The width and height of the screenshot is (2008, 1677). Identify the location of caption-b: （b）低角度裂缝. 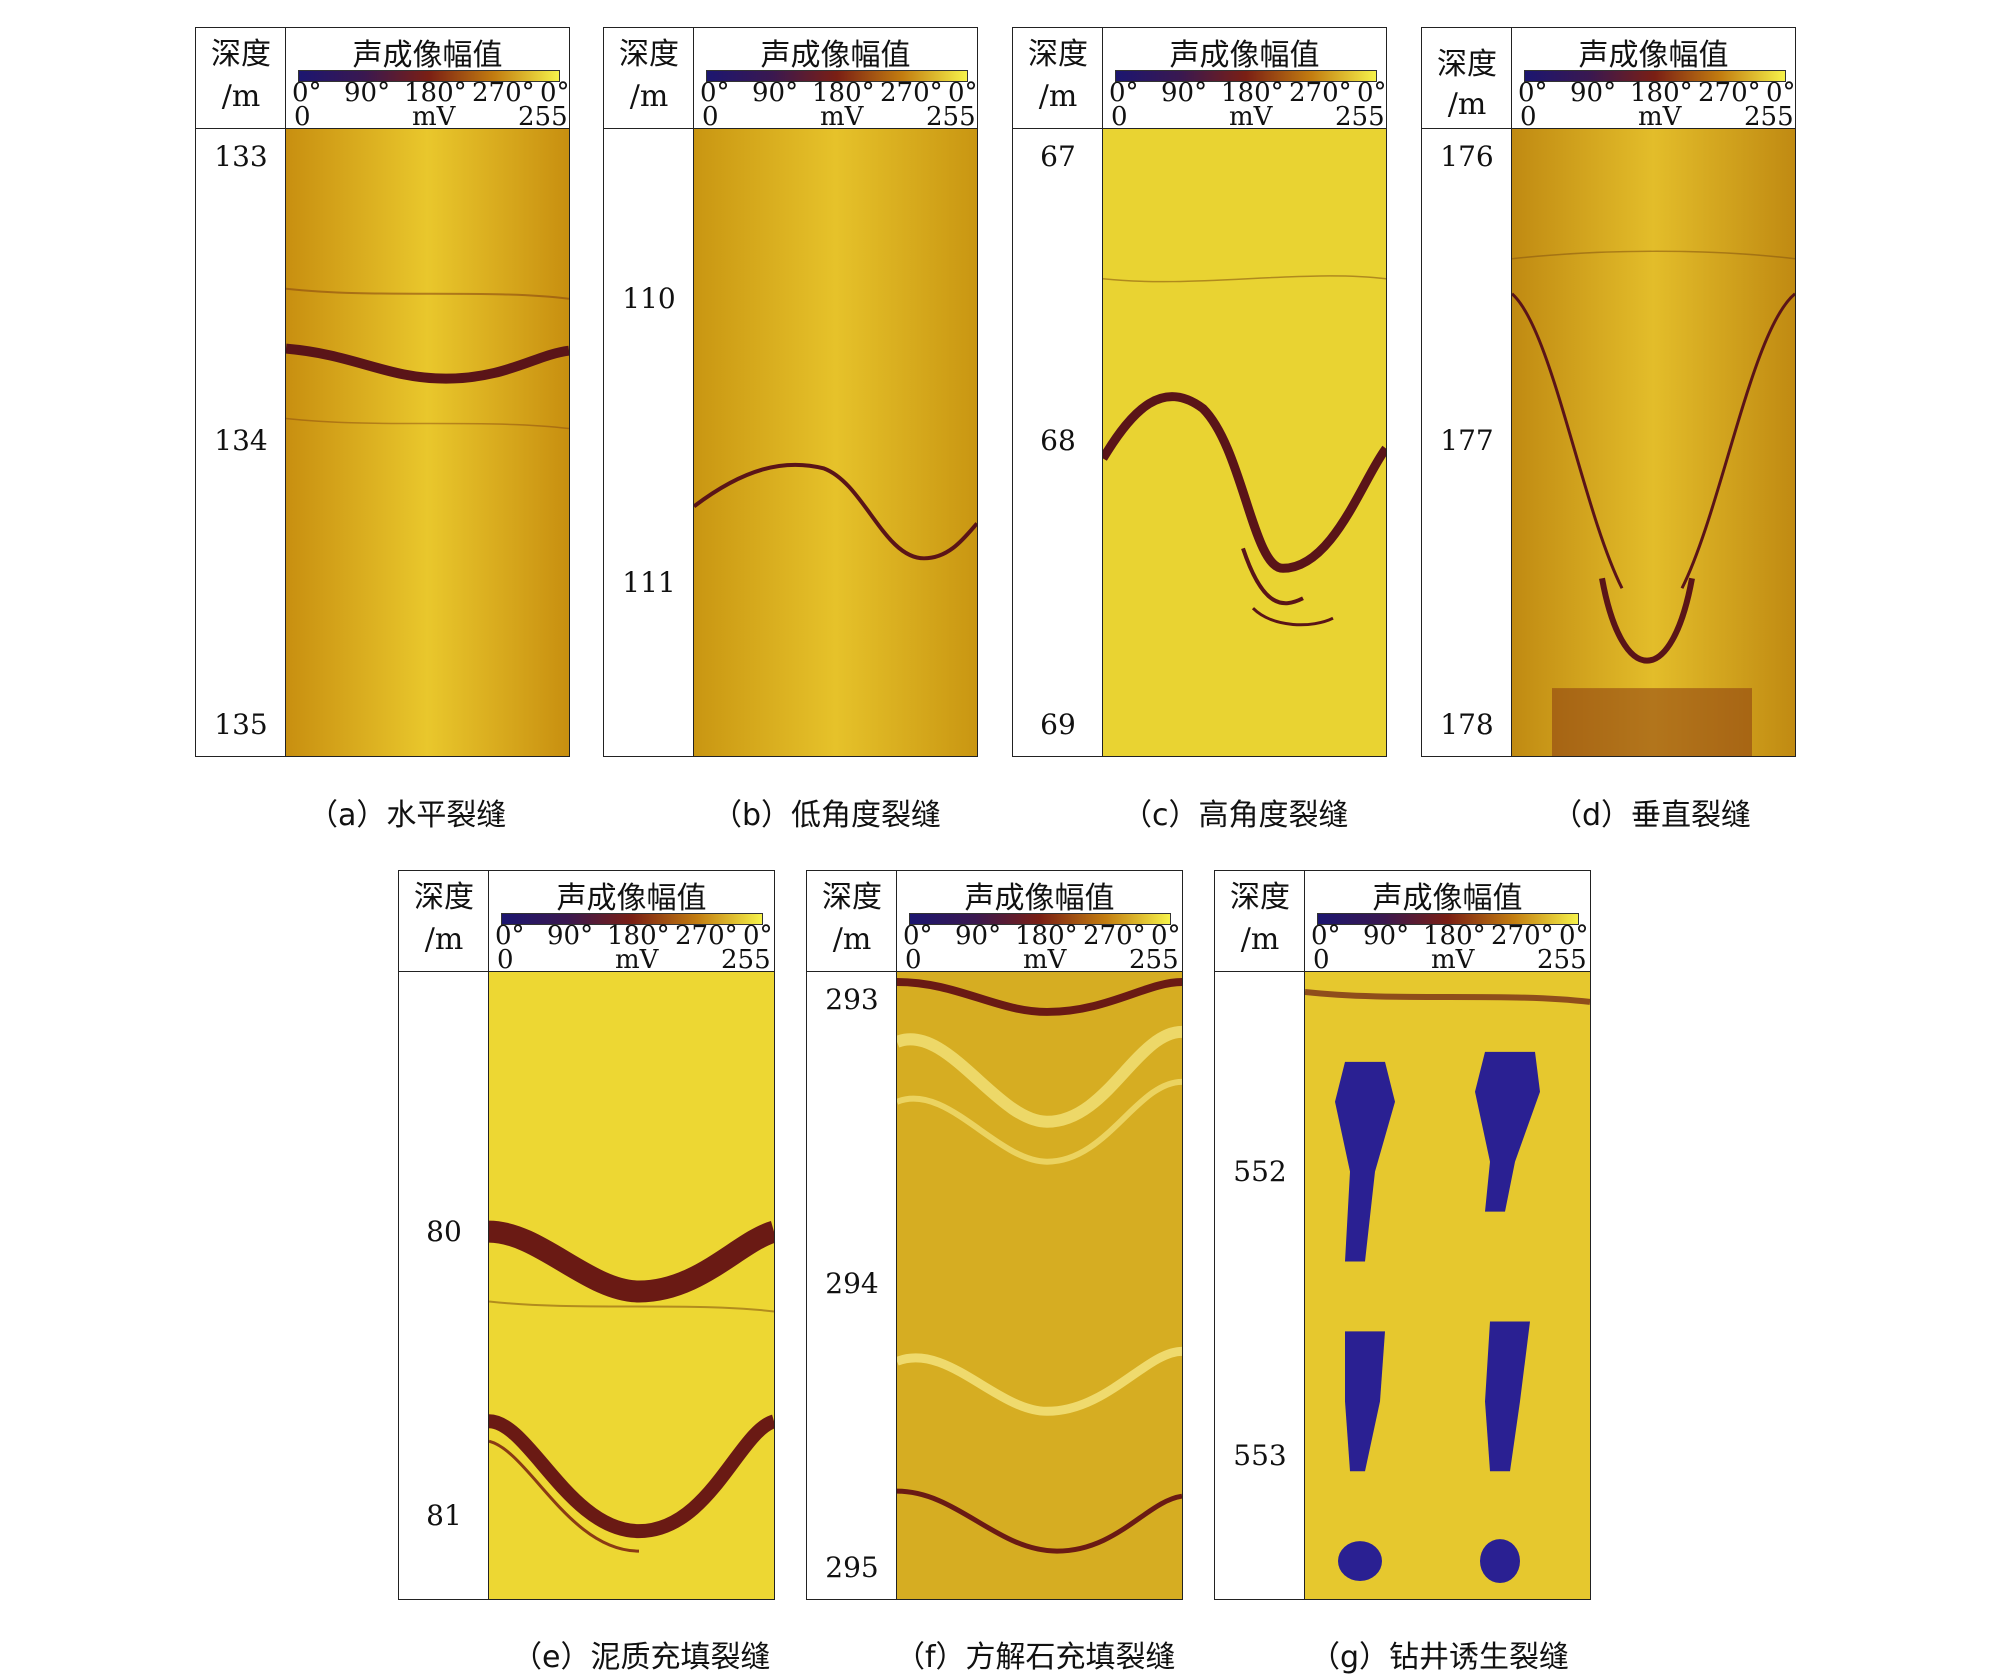
(827, 815).